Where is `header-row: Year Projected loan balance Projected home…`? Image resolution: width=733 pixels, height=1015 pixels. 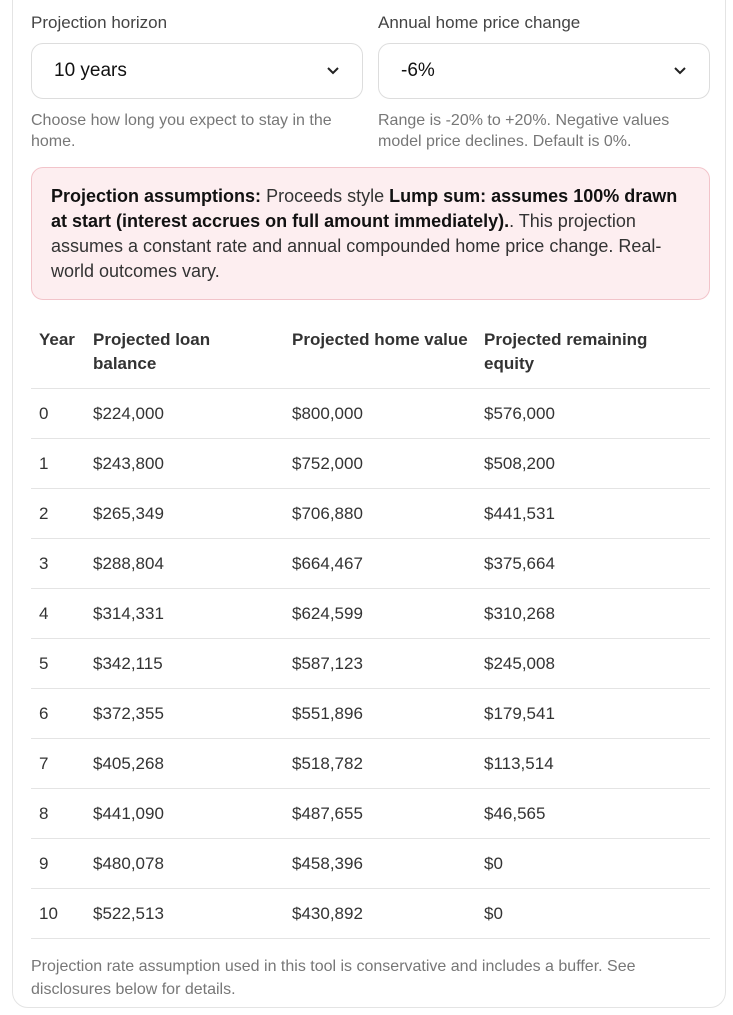 header-row: Year Projected loan balance Projected home… is located at coordinates (370, 353).